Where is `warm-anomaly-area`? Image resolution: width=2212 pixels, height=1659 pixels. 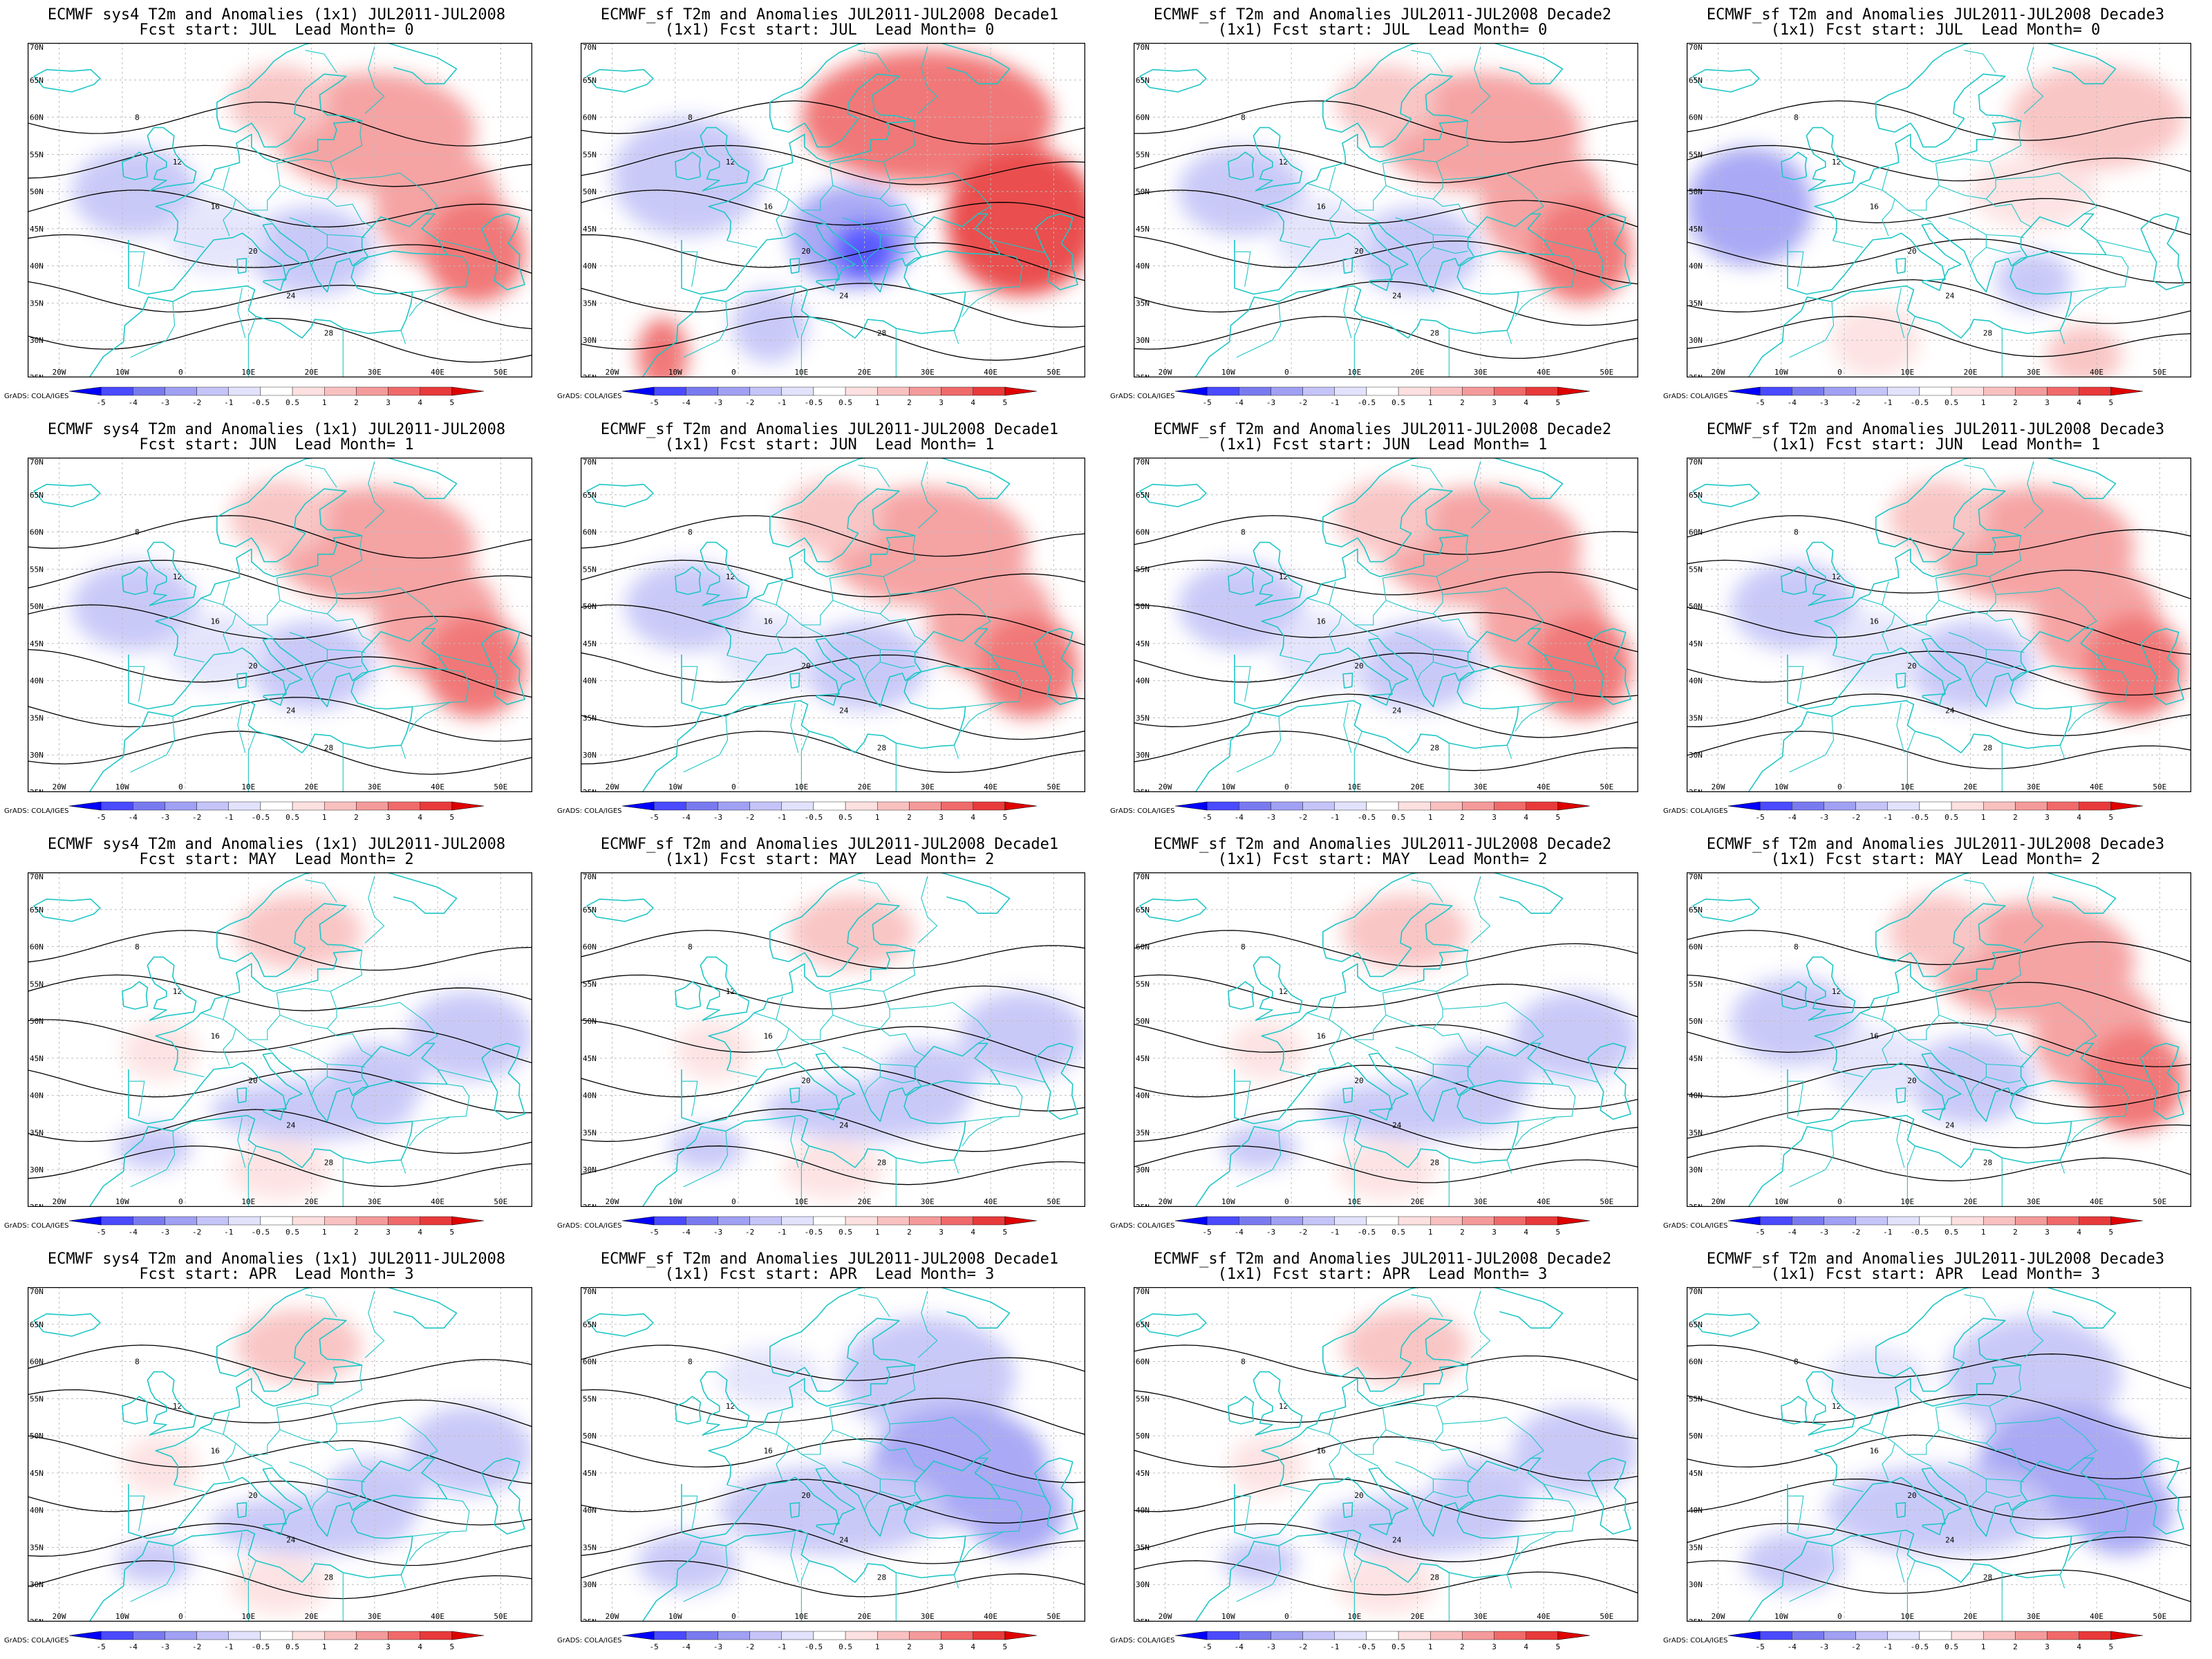
warm-anomaly-area is located at coordinates (1938, 517).